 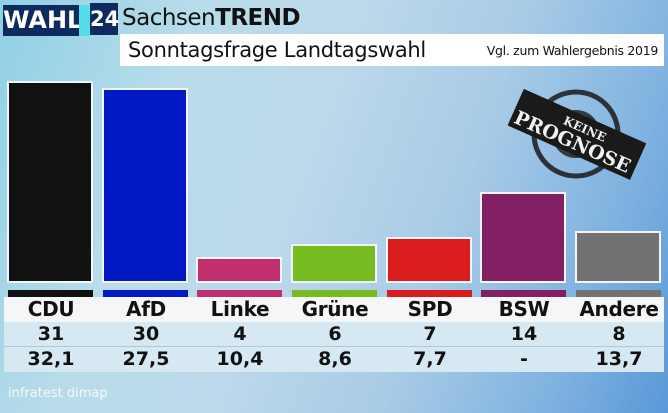 I want to click on poll-value: 8, so click(x=619, y=334).